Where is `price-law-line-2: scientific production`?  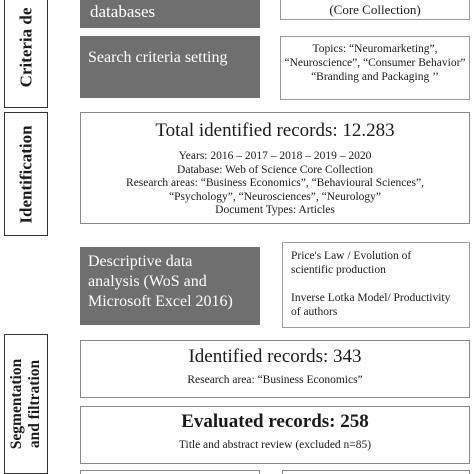
price-law-line-2: scientific production is located at coordinates (338, 270).